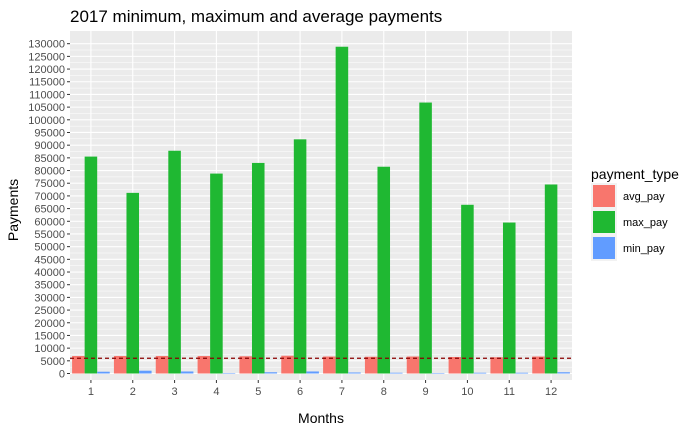 This screenshot has height=432, width=700. What do you see at coordinates (49, 172) in the screenshot?
I see `y-tick-label: 80000` at bounding box center [49, 172].